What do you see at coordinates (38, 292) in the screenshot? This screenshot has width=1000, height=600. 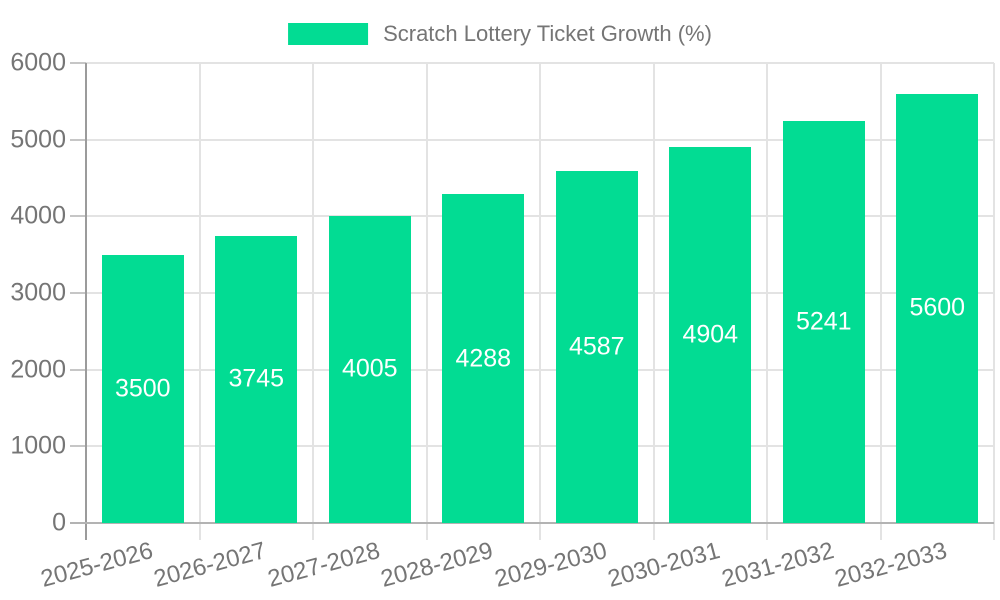 I see `y-tick-label: 3000` at bounding box center [38, 292].